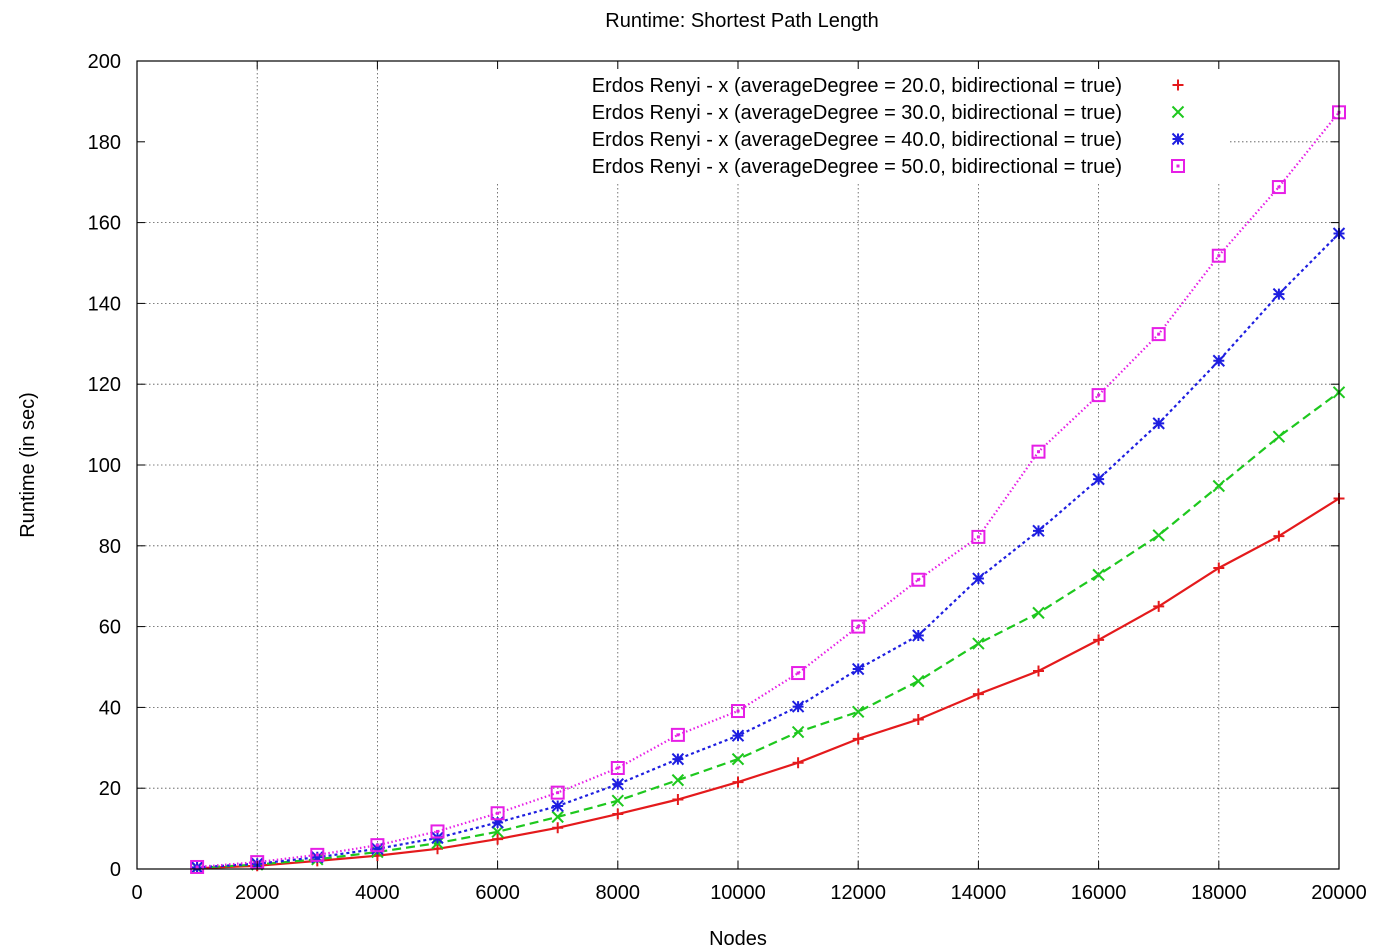  What do you see at coordinates (257, 893) in the screenshot?
I see `x-tick-label: 2000` at bounding box center [257, 893].